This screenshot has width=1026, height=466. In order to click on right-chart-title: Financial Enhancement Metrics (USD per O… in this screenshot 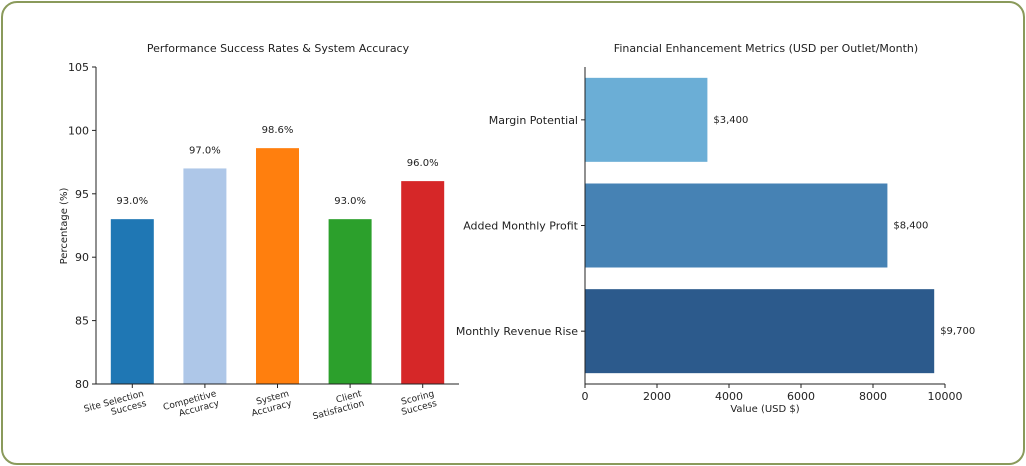, I will do `click(766, 48)`.